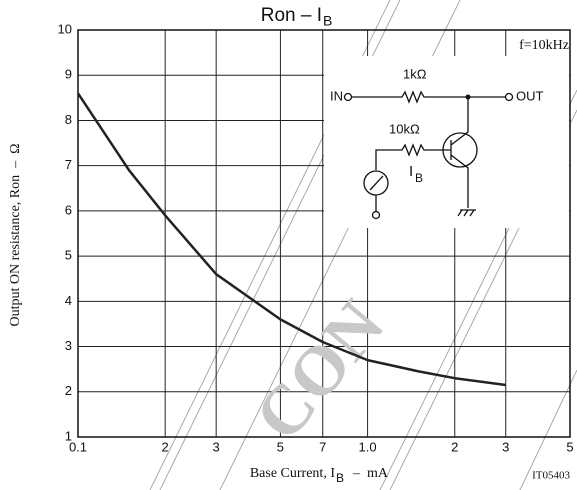  I want to click on y-tick-label: 7, so click(68, 164).